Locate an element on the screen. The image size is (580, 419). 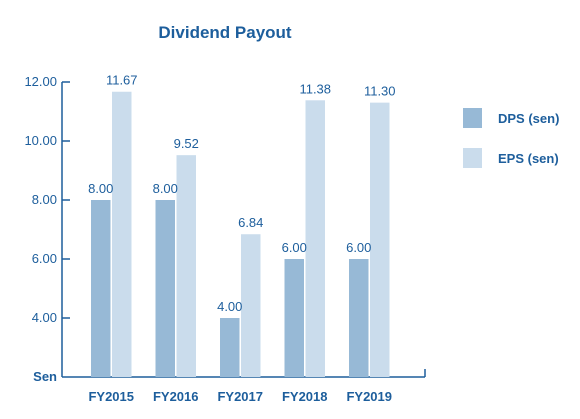
legend-swatch-eps is located at coordinates (472, 158).